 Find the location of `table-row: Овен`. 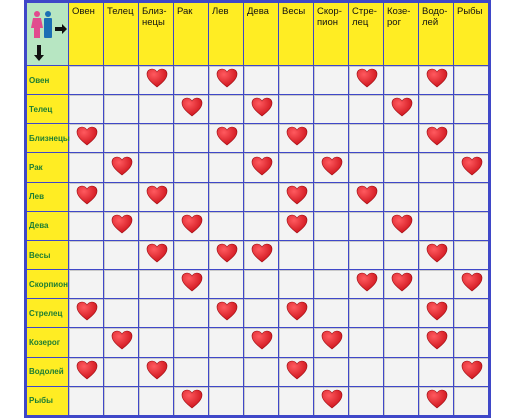

table-row: Овен is located at coordinates (257, 80).